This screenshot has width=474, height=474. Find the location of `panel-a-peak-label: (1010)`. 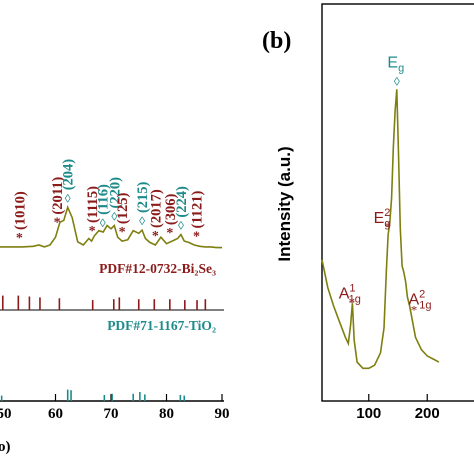

panel-a-peak-label: (1010) is located at coordinates (20, 210).